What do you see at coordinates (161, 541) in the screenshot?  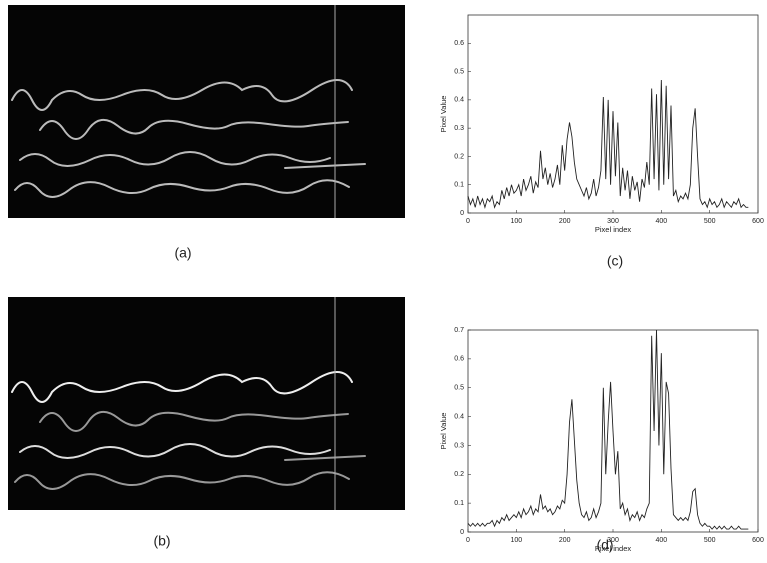 I see `caption: (b)` at bounding box center [161, 541].